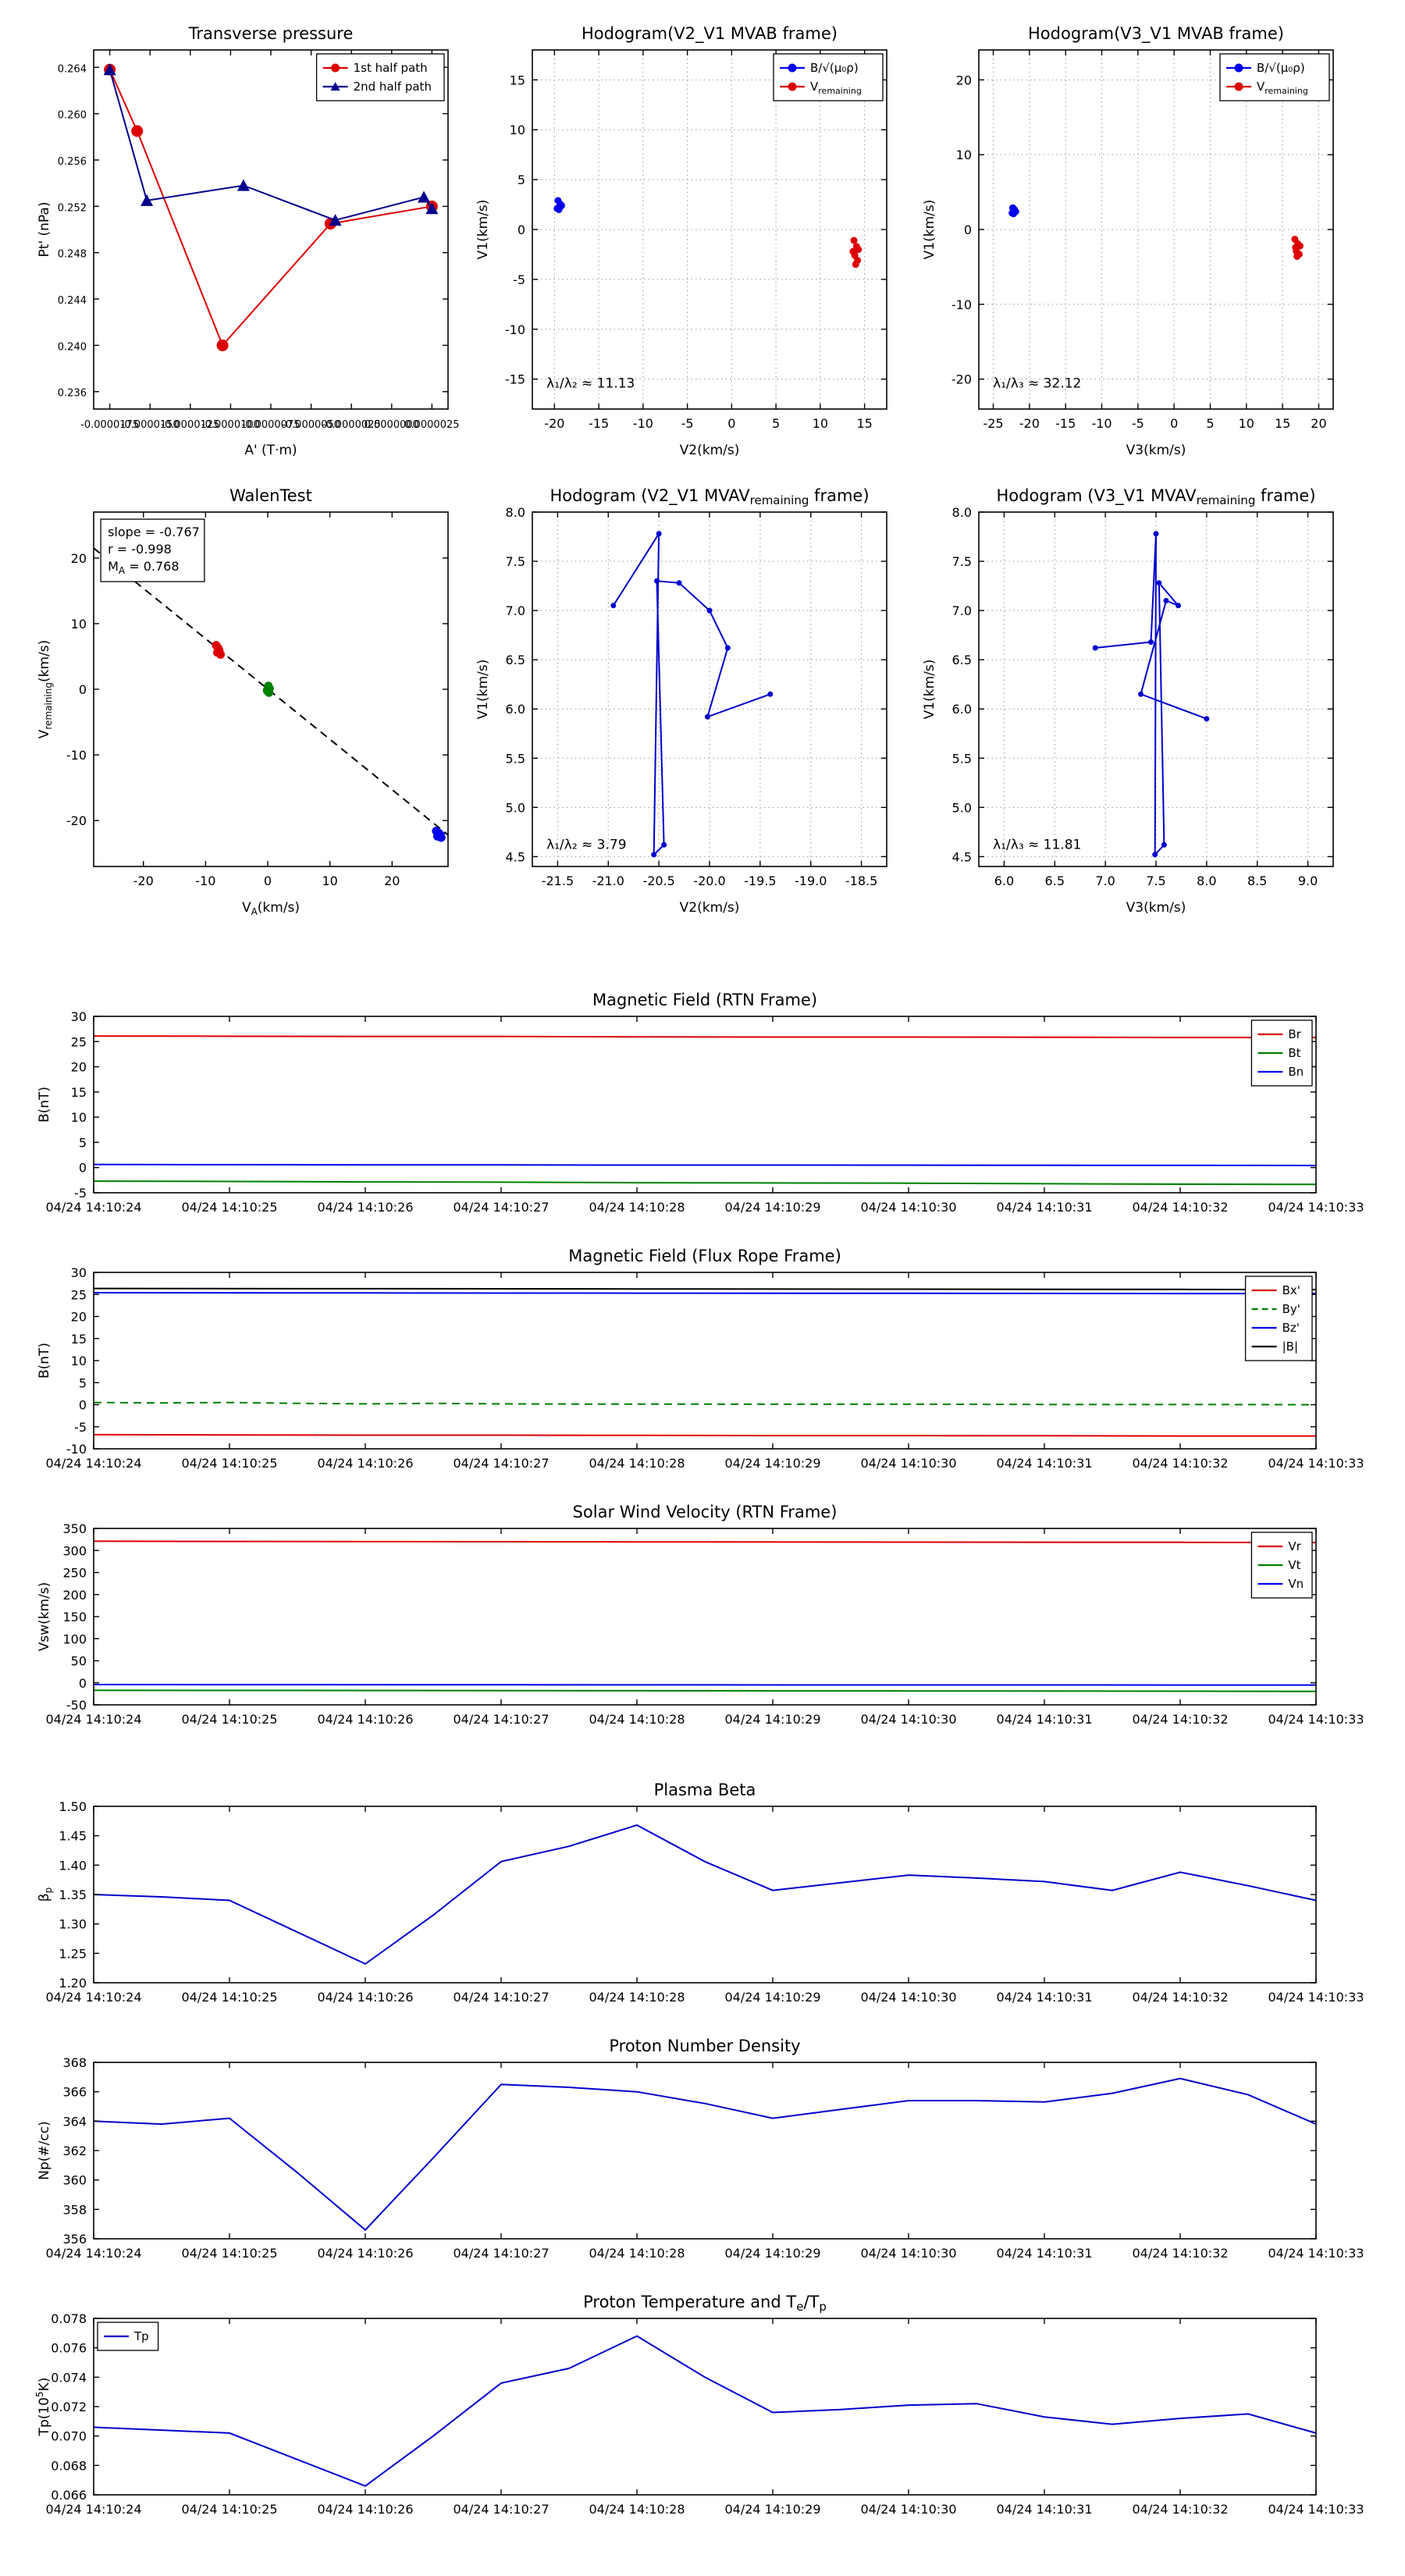 The image size is (1405, 2576). What do you see at coordinates (392, 425) in the screenshot?
I see `svg-text: 0.0000000` at bounding box center [392, 425].